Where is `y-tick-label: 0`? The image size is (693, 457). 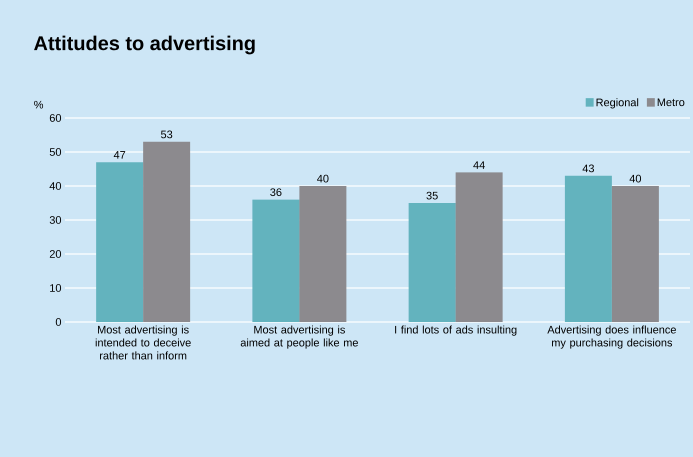
y-tick-label: 0 is located at coordinates (59, 322).